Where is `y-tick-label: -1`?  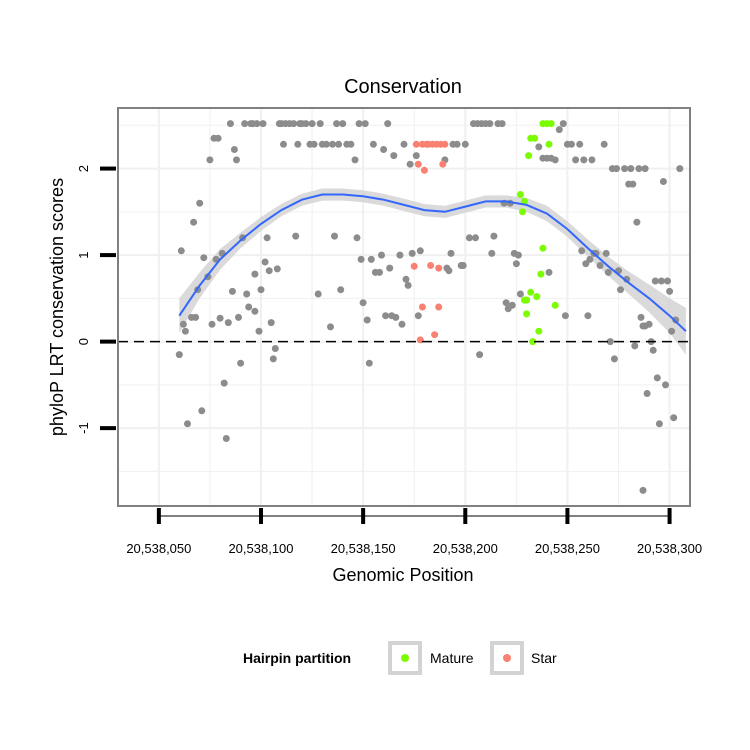
y-tick-label: -1 is located at coordinates (83, 428).